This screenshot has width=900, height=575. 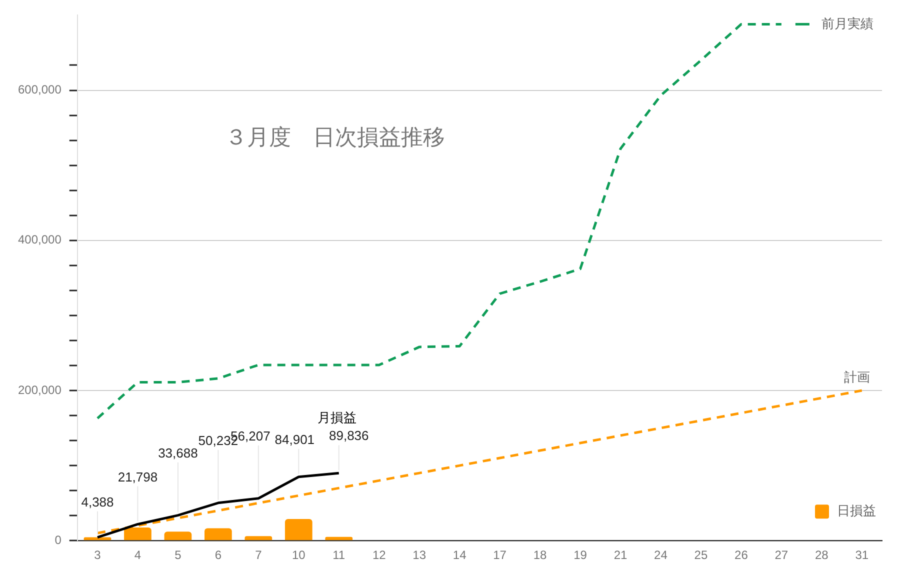 What do you see at coordinates (334, 137) in the screenshot?
I see `text: ３月度 日次損益推移` at bounding box center [334, 137].